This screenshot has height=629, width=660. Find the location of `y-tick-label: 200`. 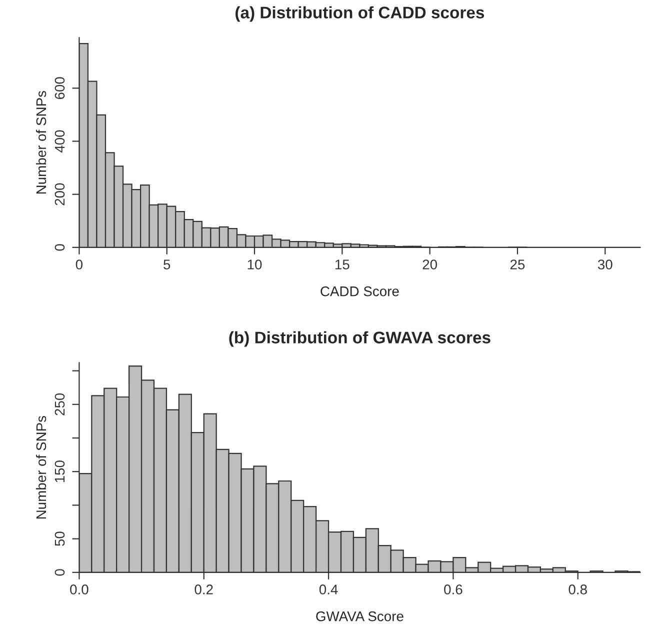

y-tick-label: 200 is located at coordinates (59, 194).